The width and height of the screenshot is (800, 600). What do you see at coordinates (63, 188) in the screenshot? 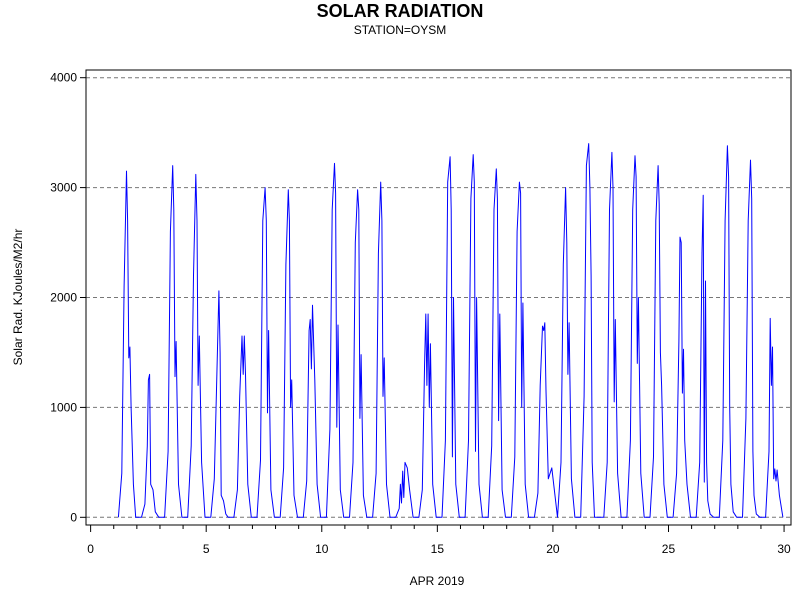
I see `y-tick-label: 3000` at bounding box center [63, 188].